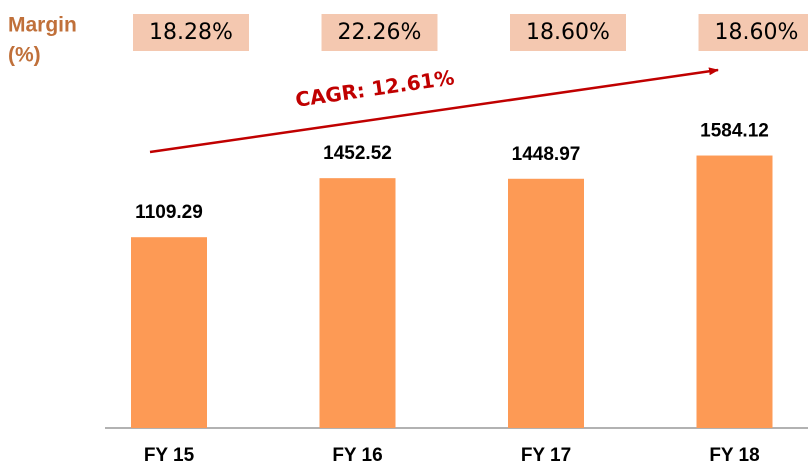  What do you see at coordinates (546, 154) in the screenshot?
I see `value-label: 1448.97` at bounding box center [546, 154].